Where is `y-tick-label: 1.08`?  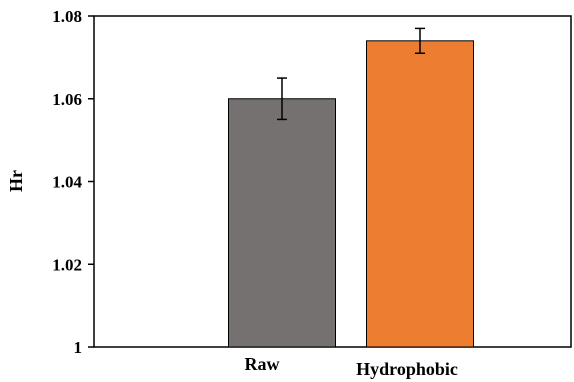
y-tick-label: 1.08 is located at coordinates (67, 16).